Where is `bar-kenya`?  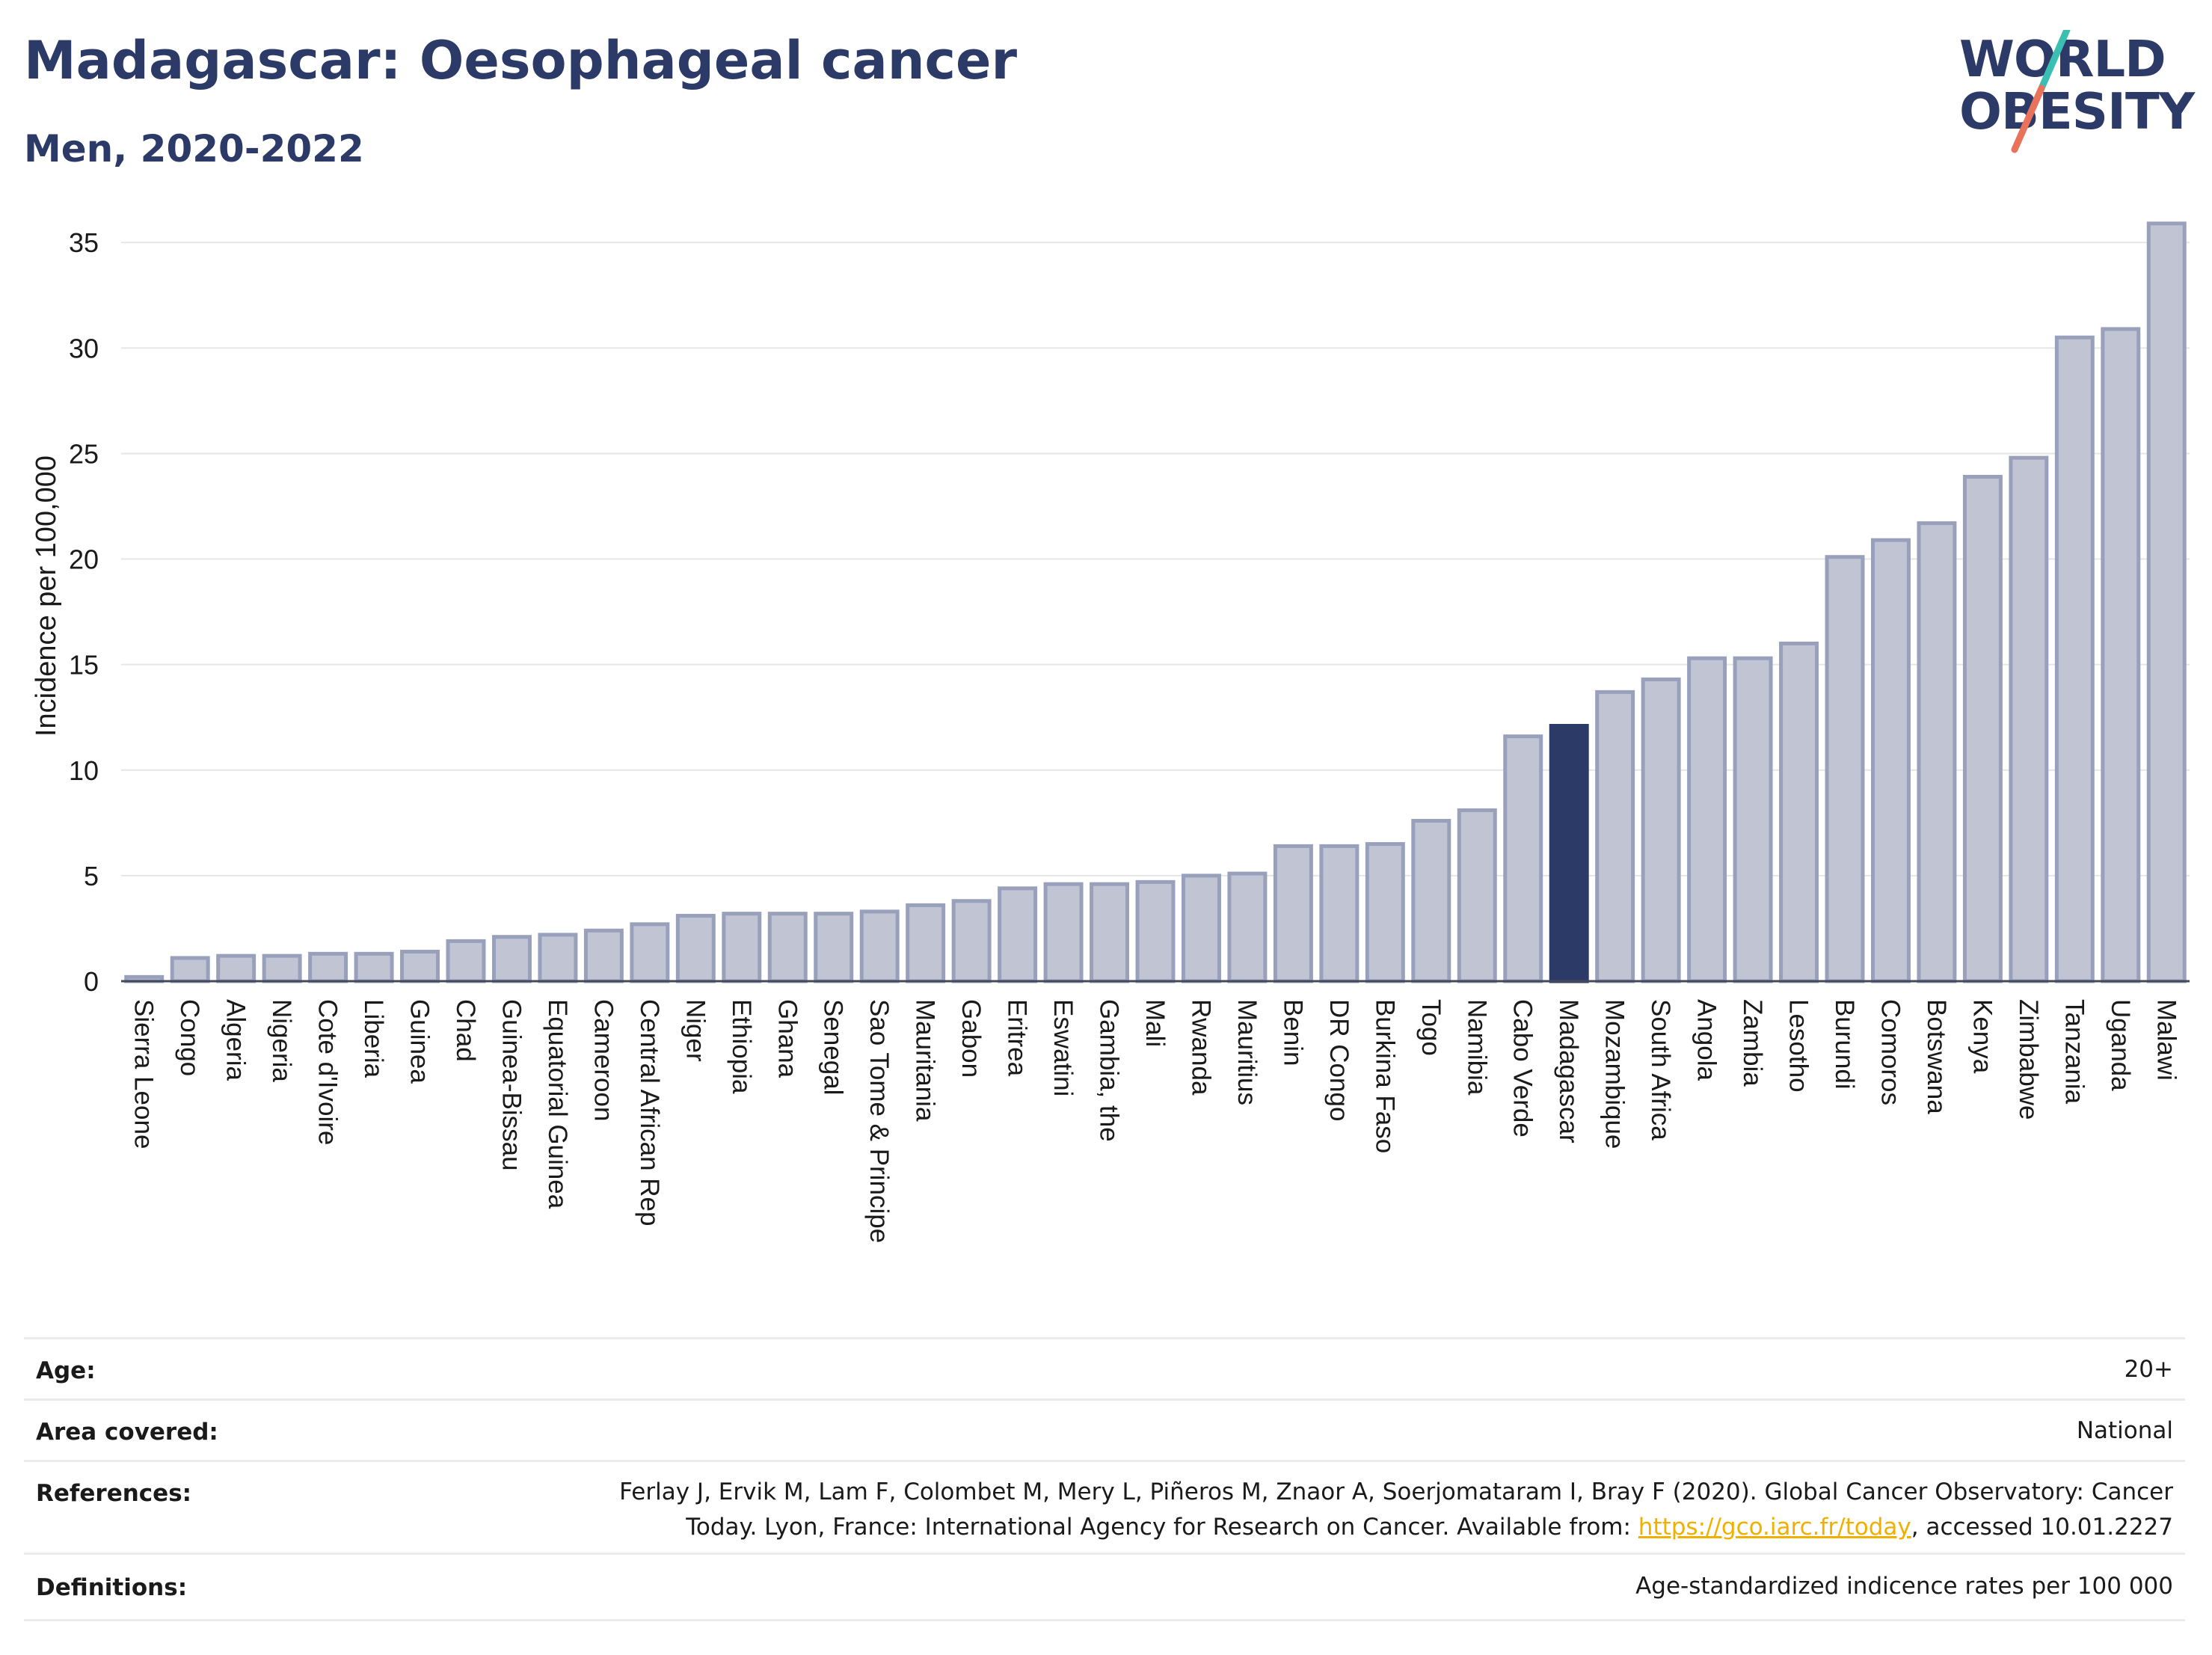
bar-kenya is located at coordinates (1982, 728).